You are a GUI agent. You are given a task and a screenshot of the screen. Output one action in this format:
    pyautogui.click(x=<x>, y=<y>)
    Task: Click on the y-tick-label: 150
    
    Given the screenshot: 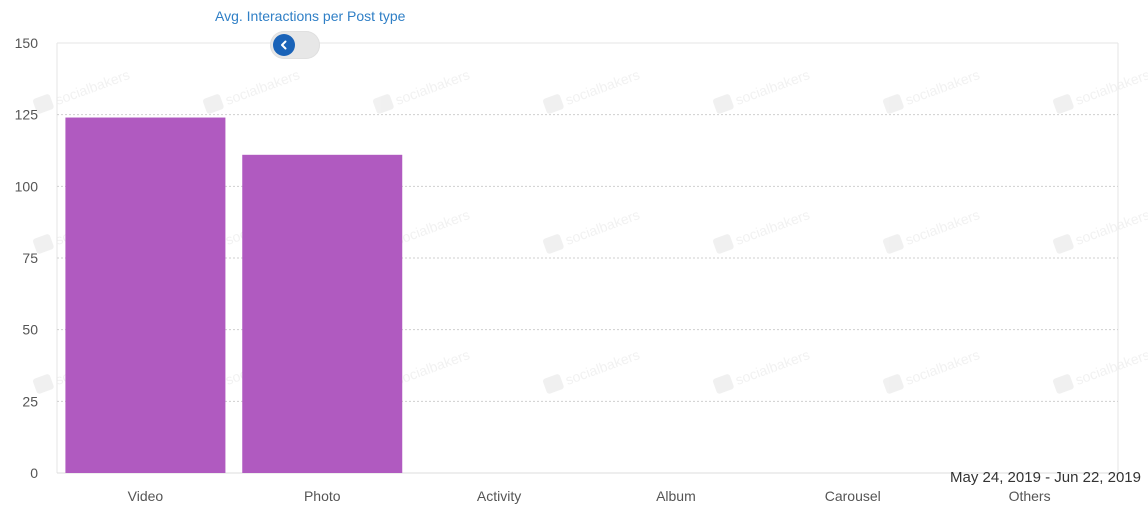 What is the action you would take?
    pyautogui.click(x=27, y=43)
    